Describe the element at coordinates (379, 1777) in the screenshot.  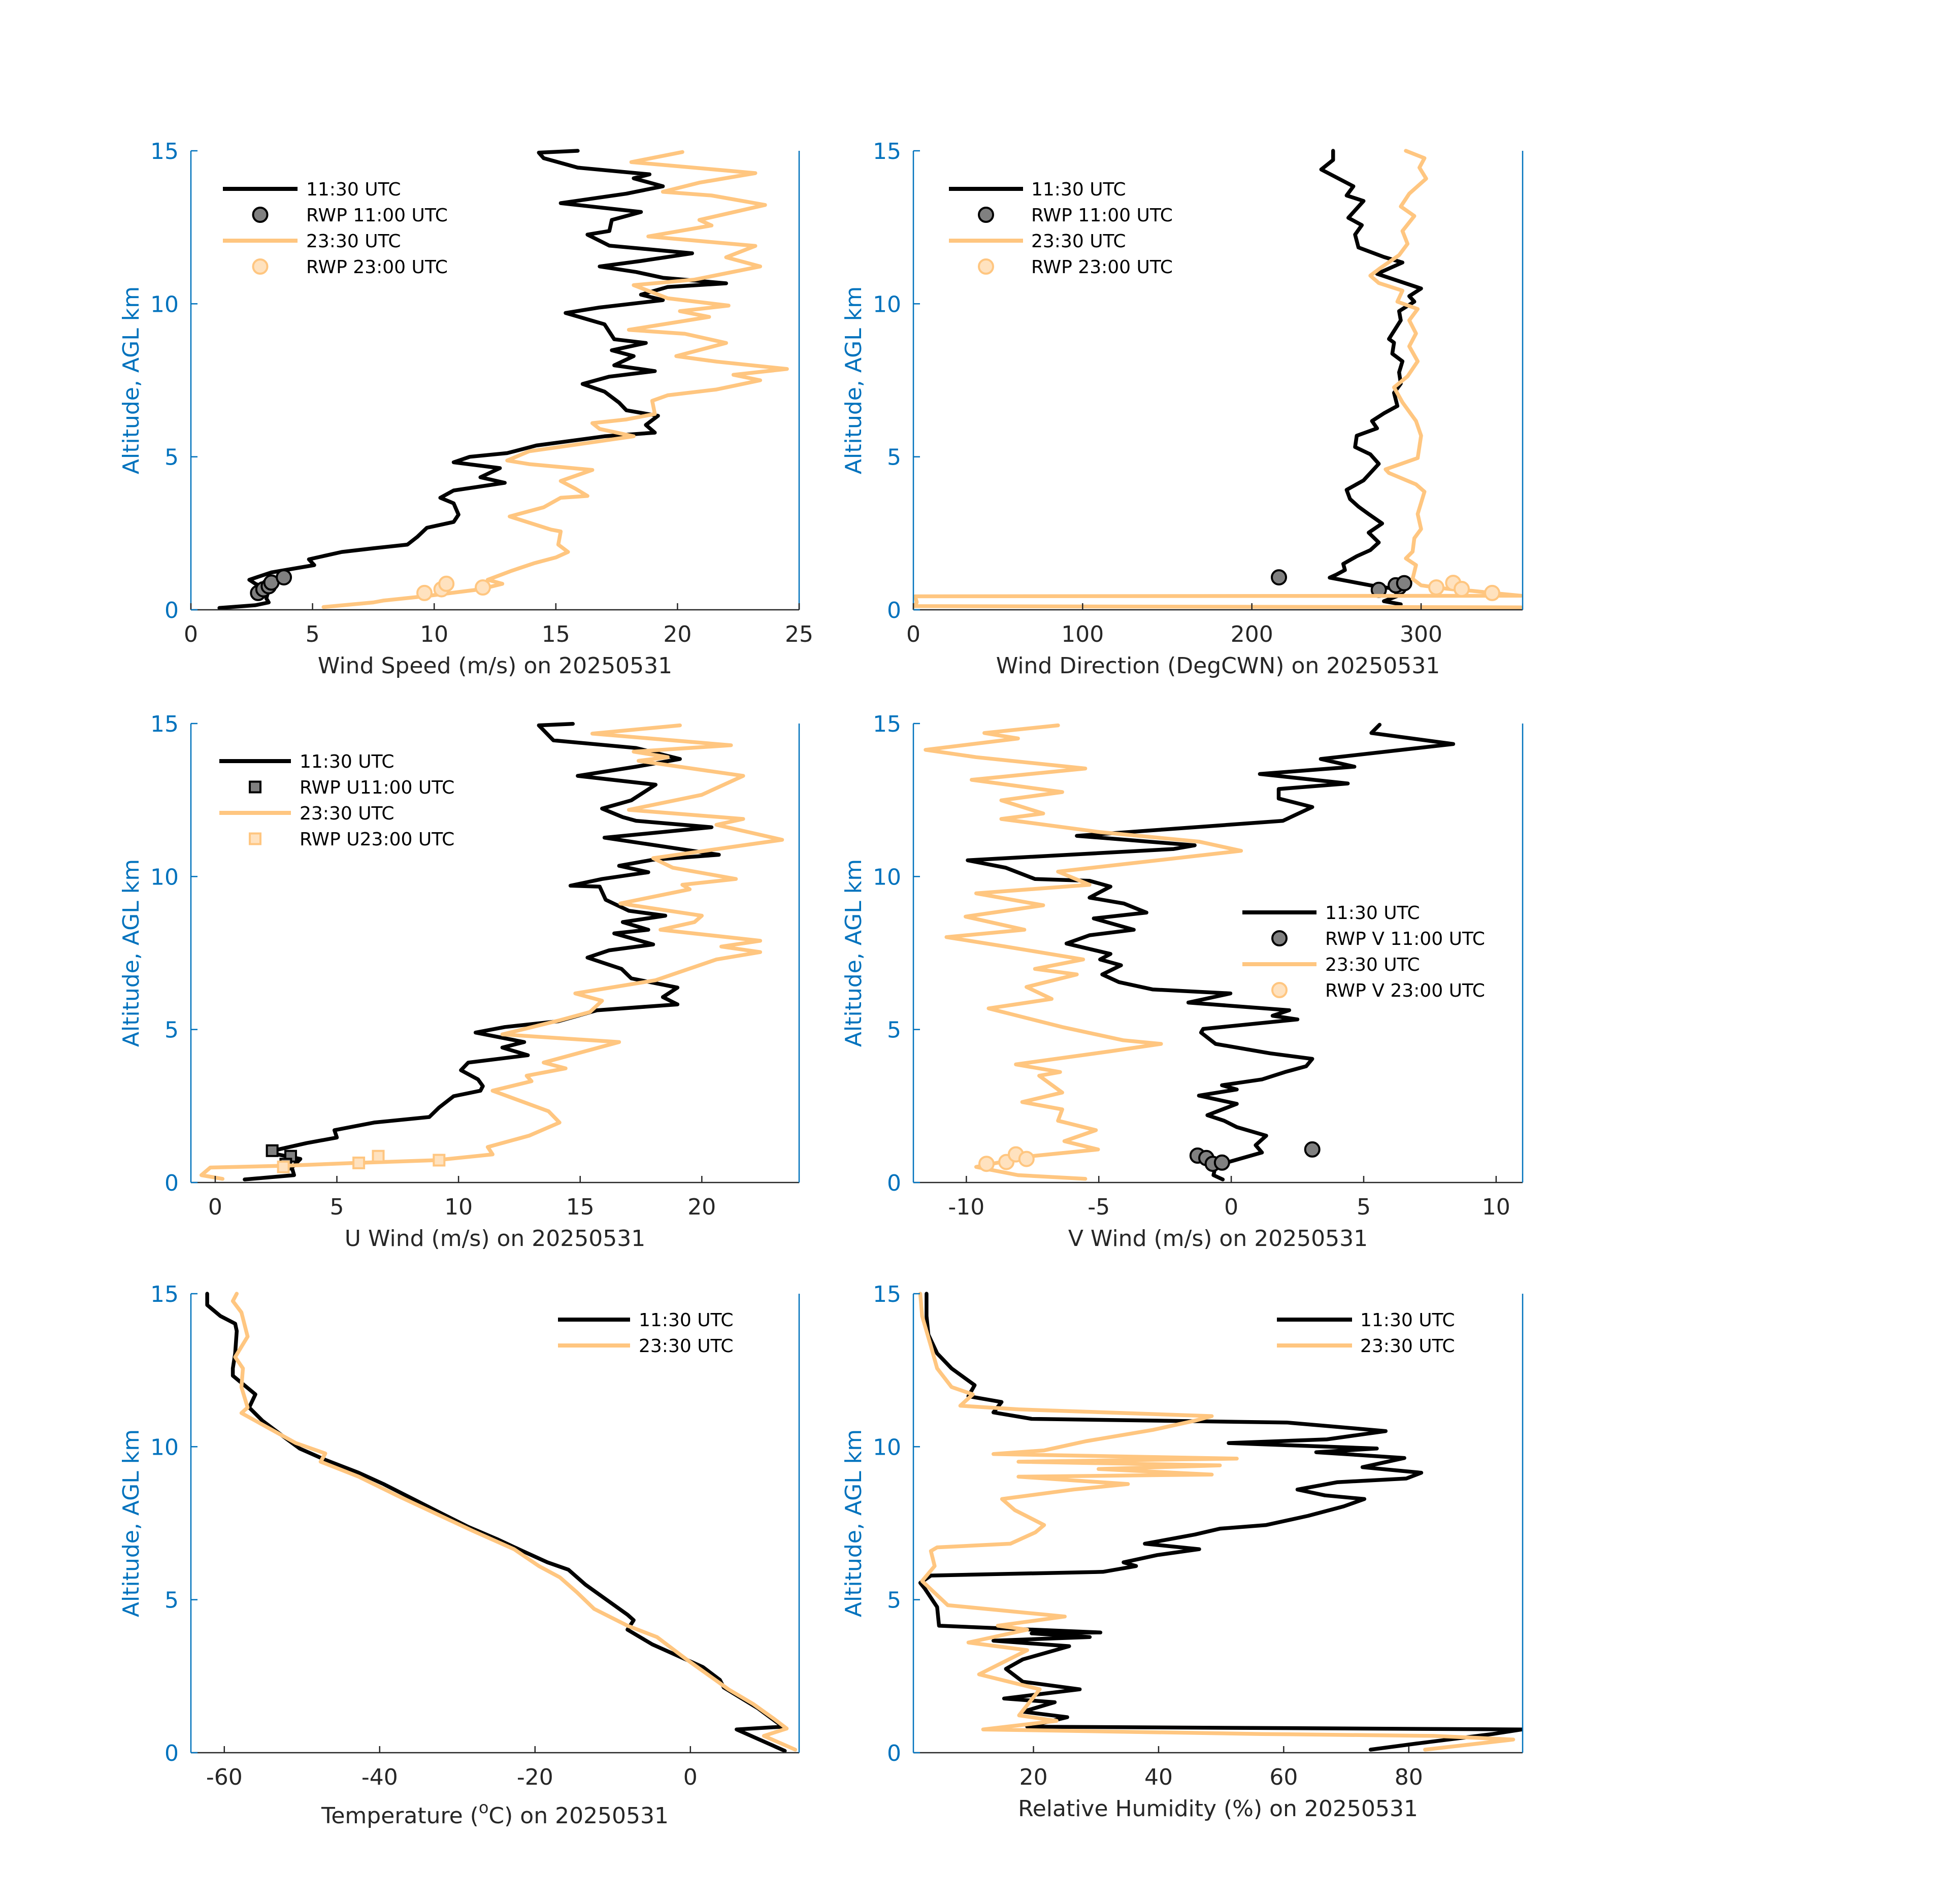
I see `x-tick-label: -40` at that location.